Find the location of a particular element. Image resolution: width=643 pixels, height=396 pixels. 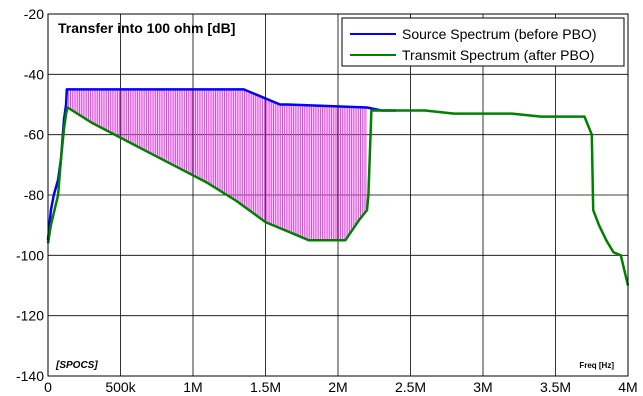

corner-label: [SPOCS] is located at coordinates (76, 365).